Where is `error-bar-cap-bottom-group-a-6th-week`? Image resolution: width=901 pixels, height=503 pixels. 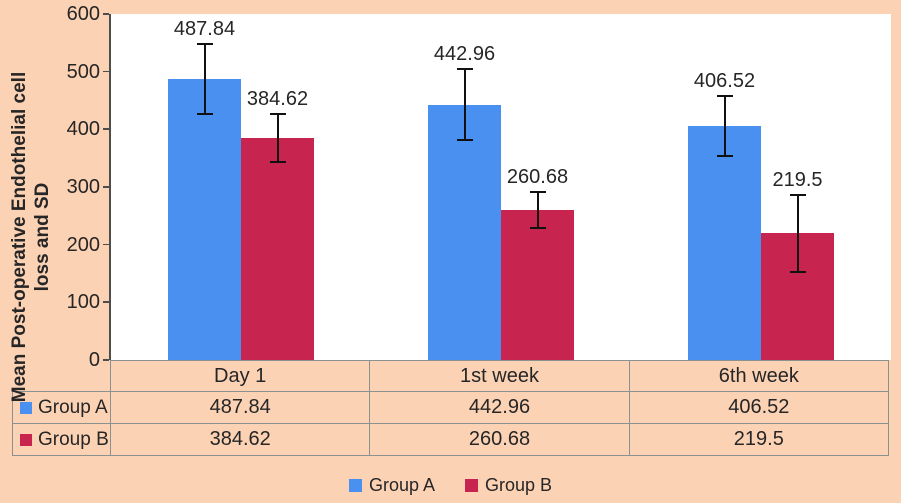 error-bar-cap-bottom-group-a-6th-week is located at coordinates (724, 155).